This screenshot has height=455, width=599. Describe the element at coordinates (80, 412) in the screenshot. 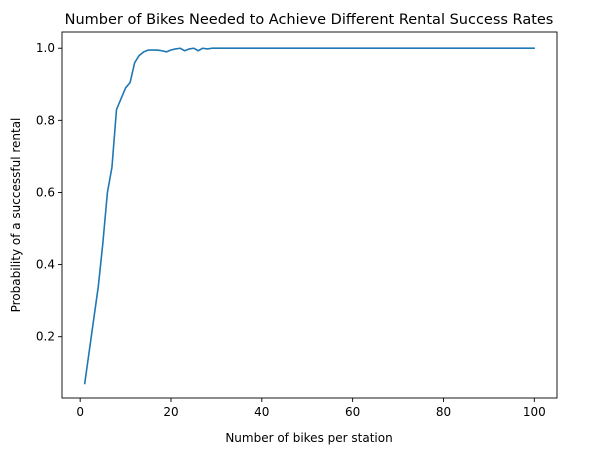

I see `x-tick-label: 0` at that location.